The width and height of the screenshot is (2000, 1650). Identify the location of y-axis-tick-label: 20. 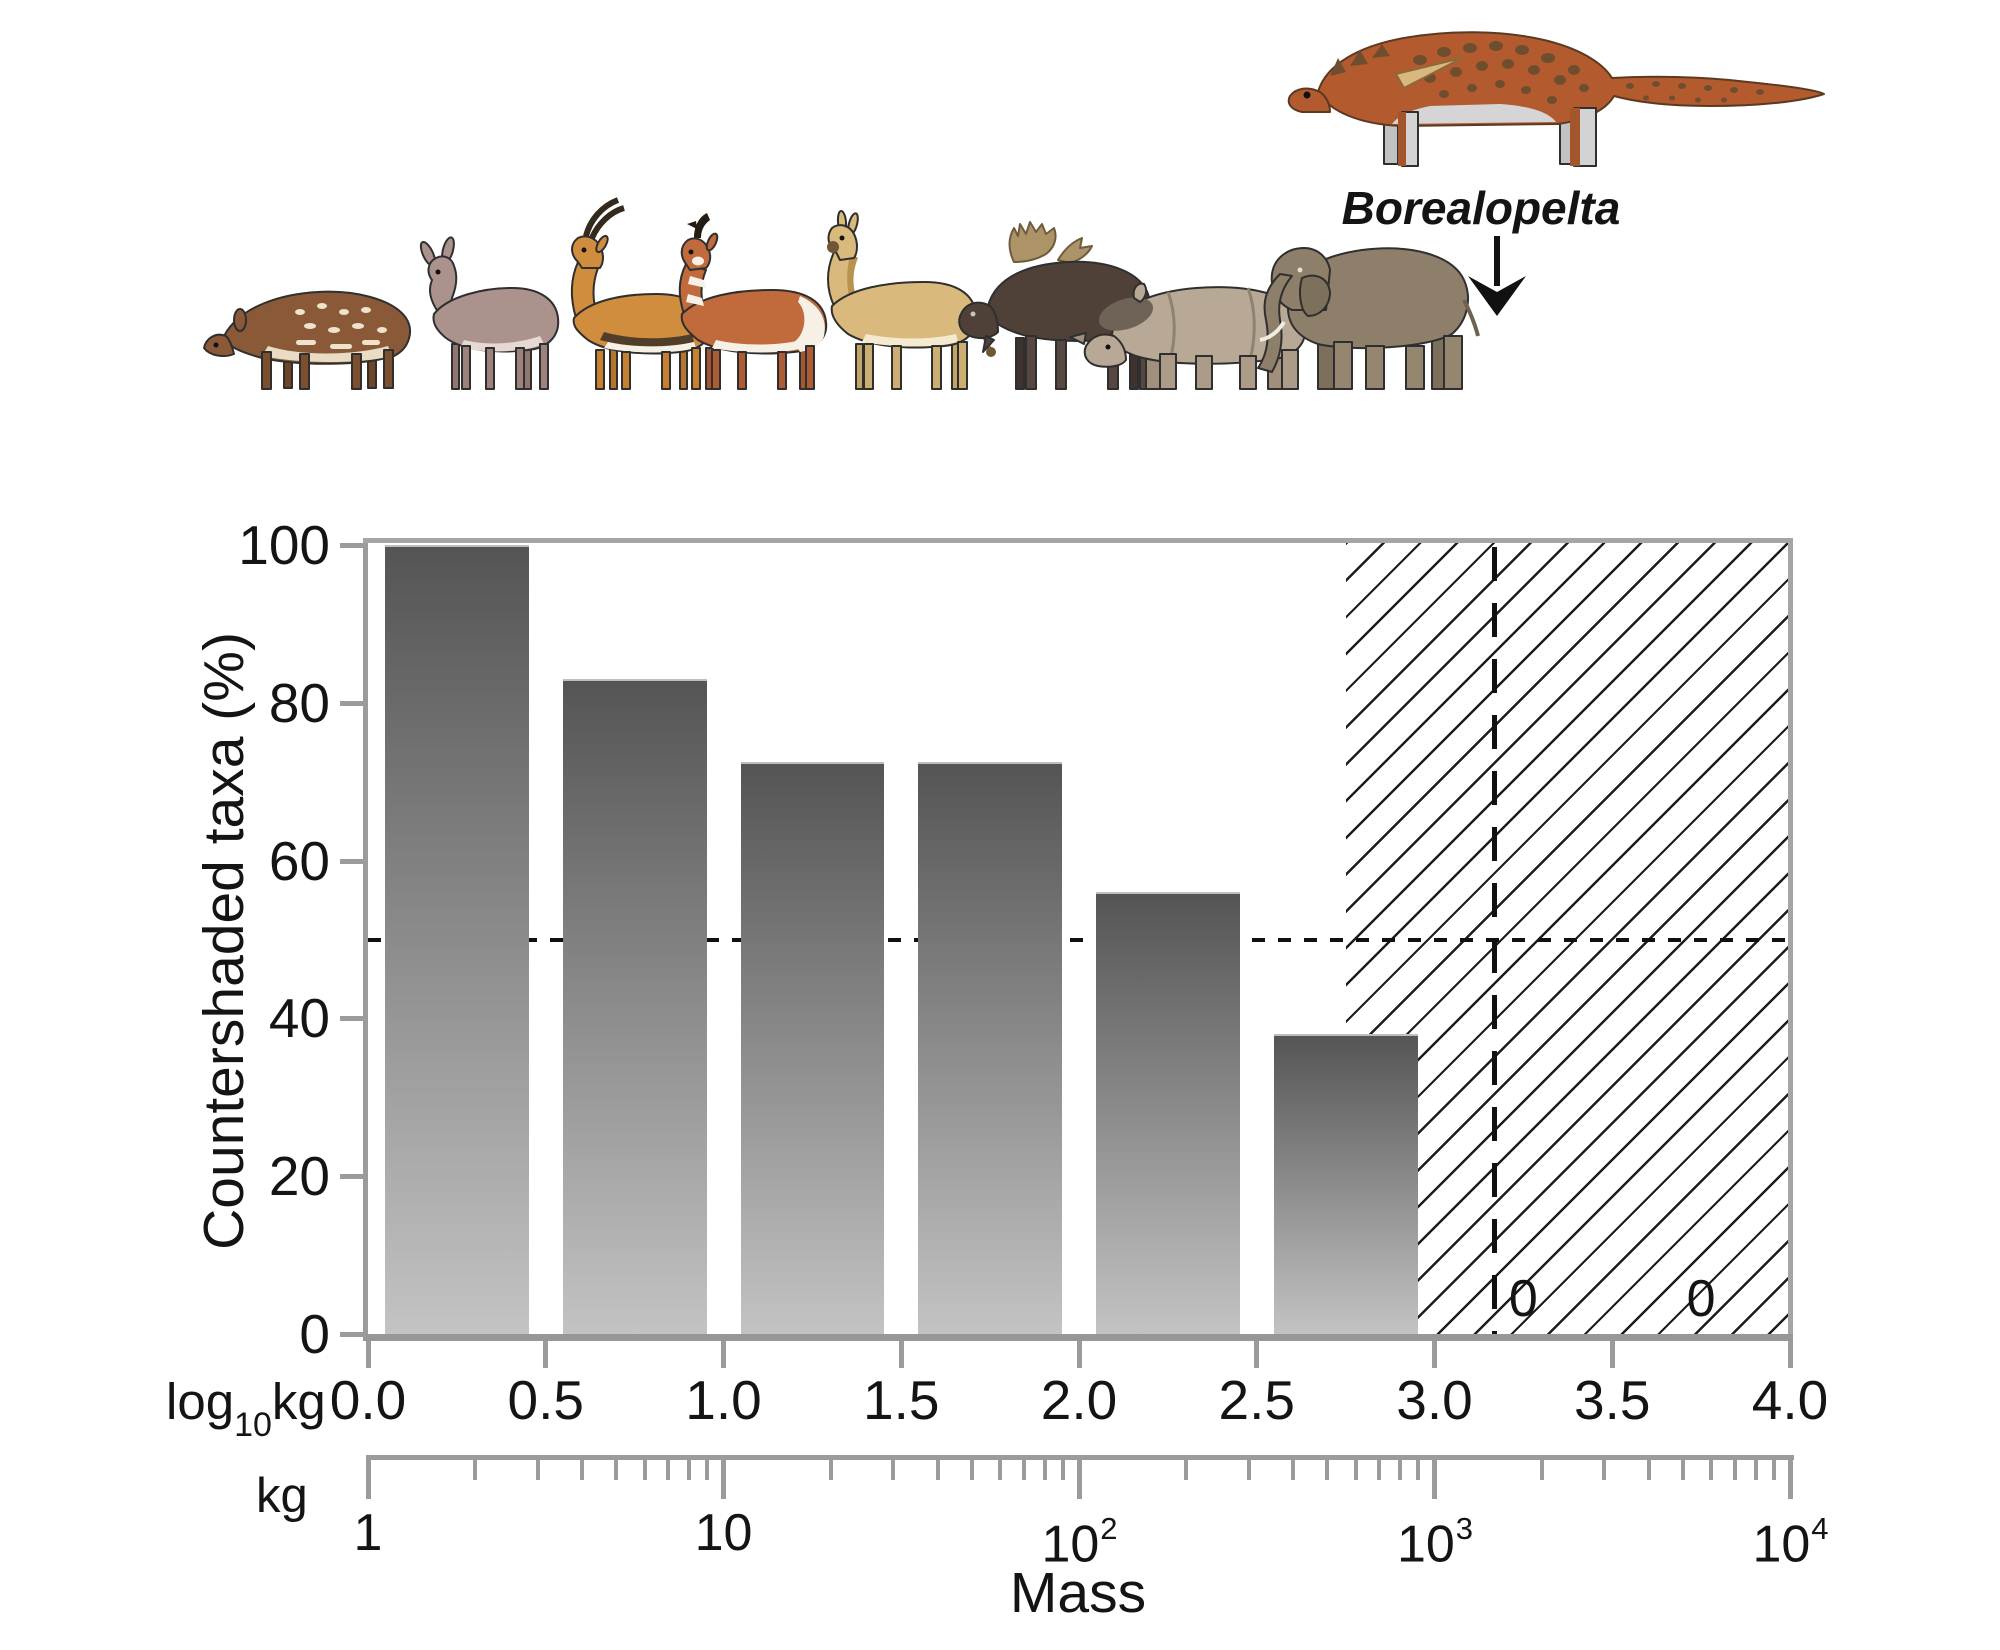
(299, 1176).